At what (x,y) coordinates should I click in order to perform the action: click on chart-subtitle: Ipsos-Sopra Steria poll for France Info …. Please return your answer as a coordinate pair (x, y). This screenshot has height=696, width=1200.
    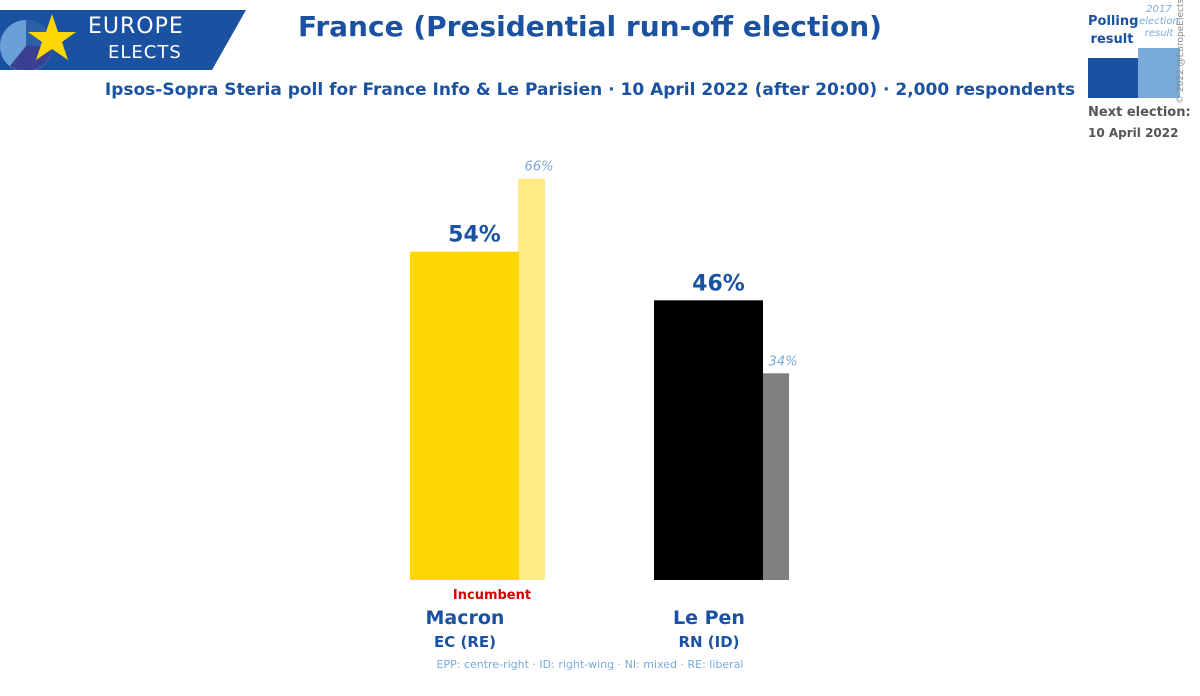
    Looking at the image, I should click on (590, 90).